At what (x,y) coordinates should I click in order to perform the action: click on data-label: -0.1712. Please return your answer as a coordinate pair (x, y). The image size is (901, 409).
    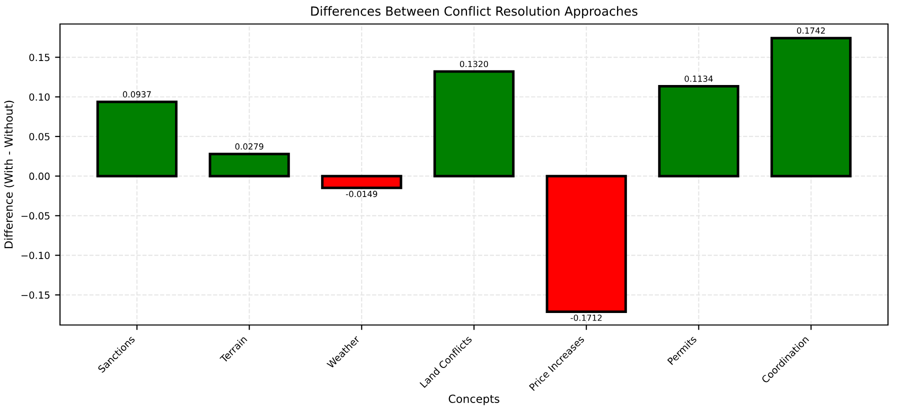
    Looking at the image, I should click on (586, 317).